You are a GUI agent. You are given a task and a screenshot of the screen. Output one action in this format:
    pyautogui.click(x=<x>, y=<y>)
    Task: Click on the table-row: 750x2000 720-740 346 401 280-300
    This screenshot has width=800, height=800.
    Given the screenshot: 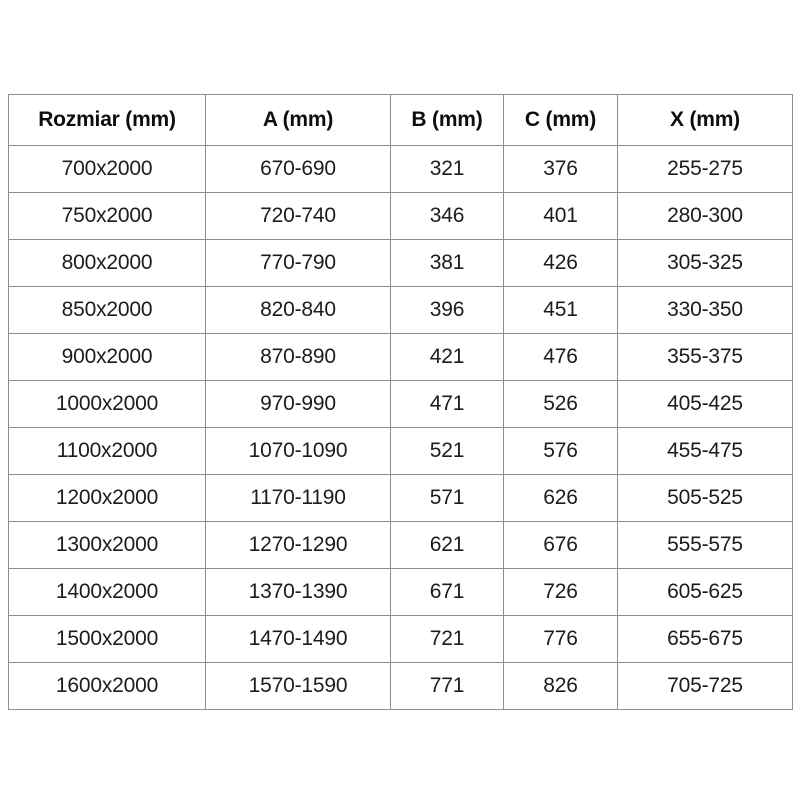 What is the action you would take?
    pyautogui.click(x=400, y=216)
    